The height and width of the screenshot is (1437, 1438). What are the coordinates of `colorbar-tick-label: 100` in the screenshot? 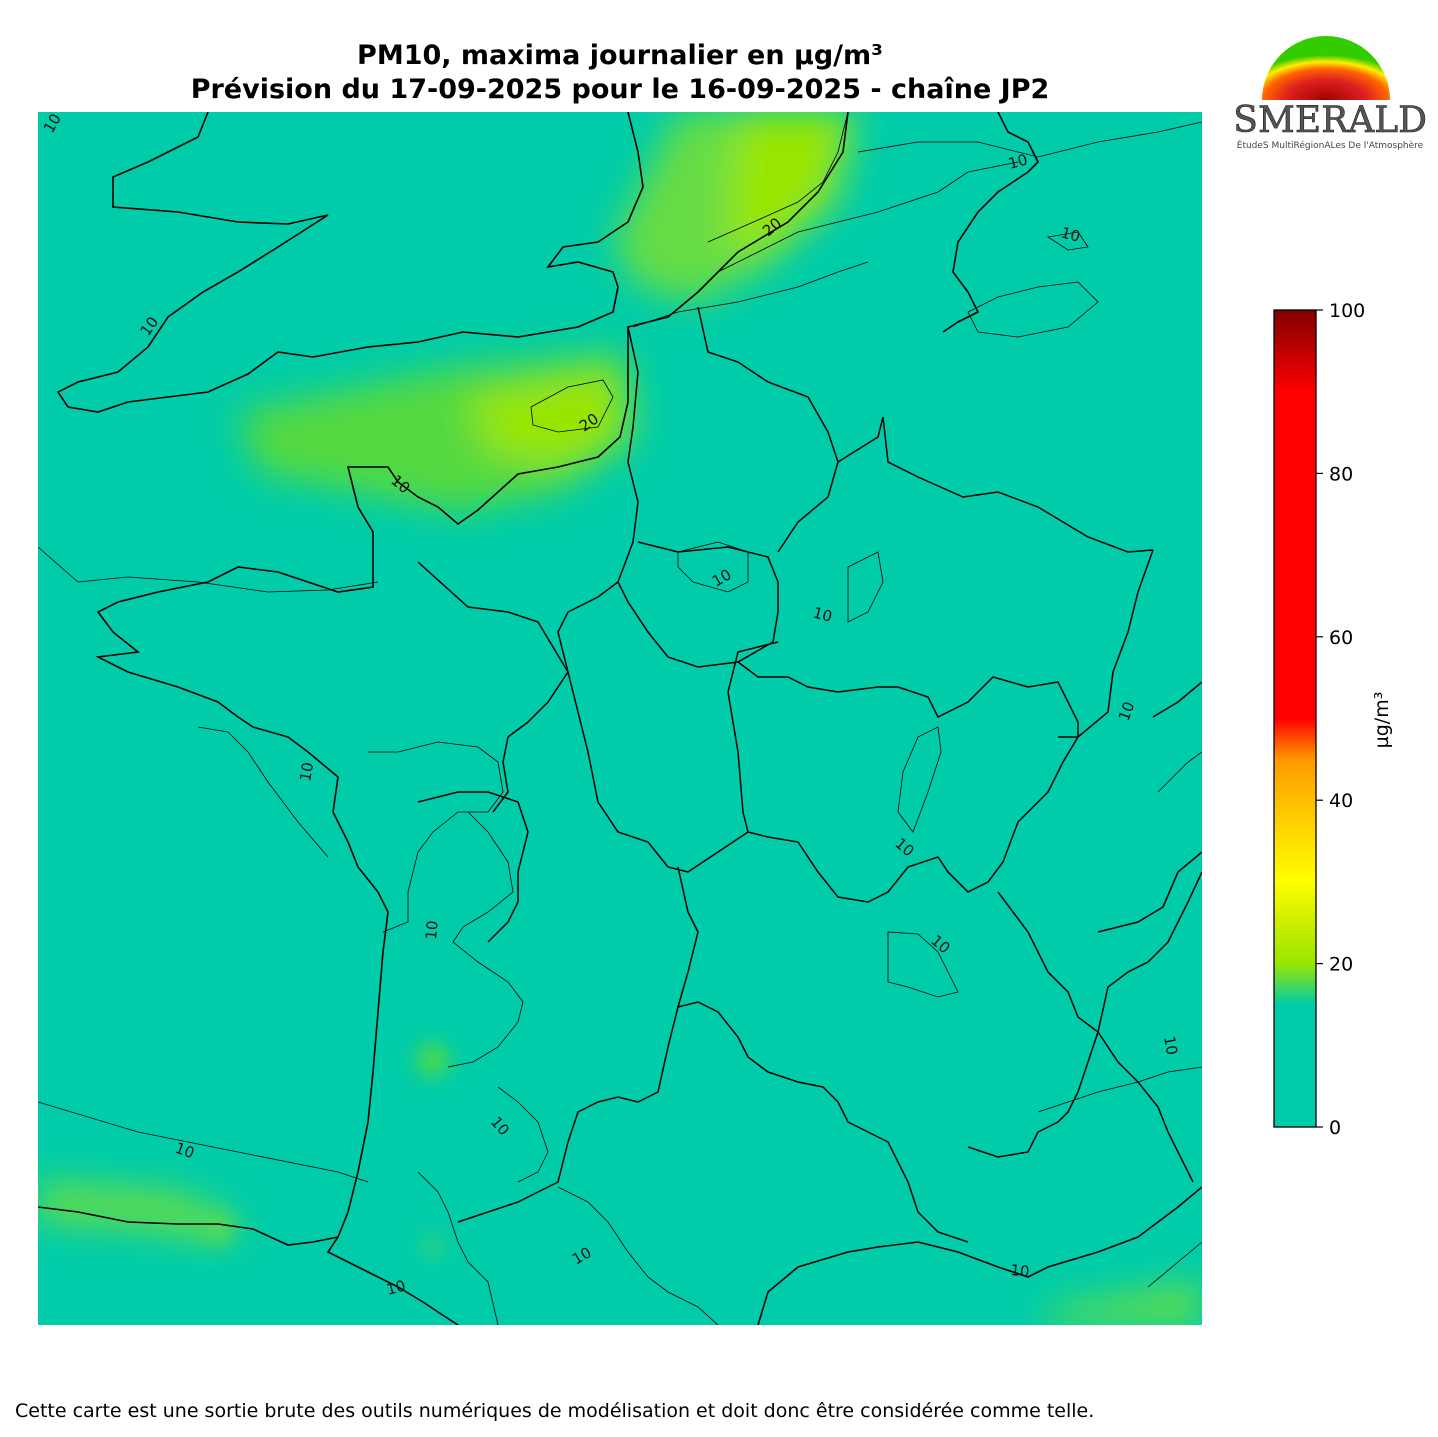 It's located at (1347, 311).